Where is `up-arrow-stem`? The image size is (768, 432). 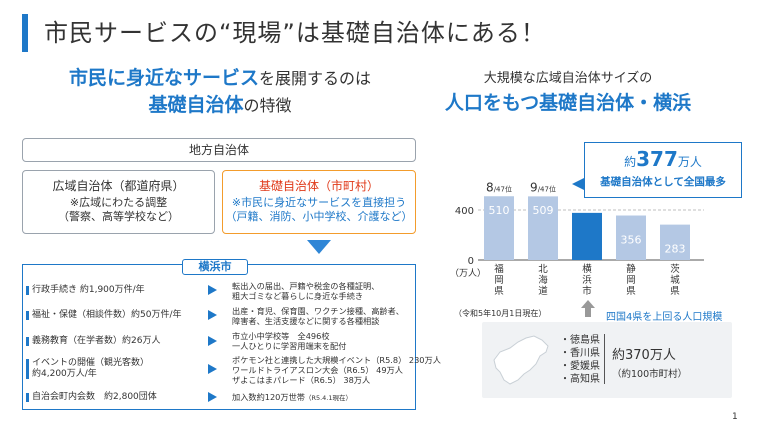
up-arrow-stem is located at coordinates (588, 312).